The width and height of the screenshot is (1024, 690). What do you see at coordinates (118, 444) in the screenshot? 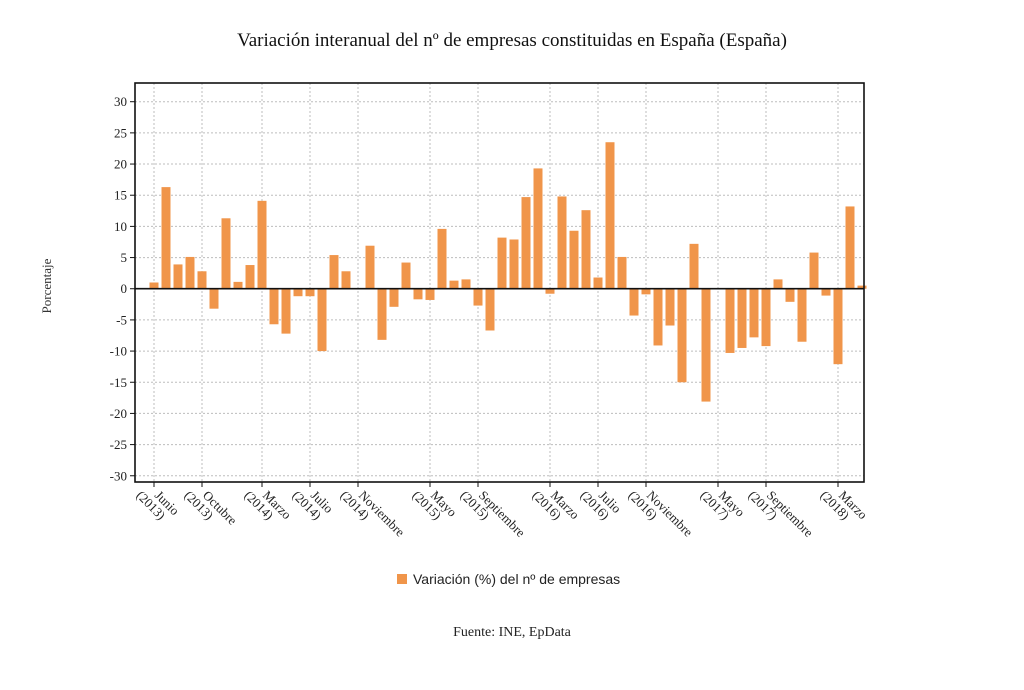
I see `y-tick-label: -25` at bounding box center [118, 444].